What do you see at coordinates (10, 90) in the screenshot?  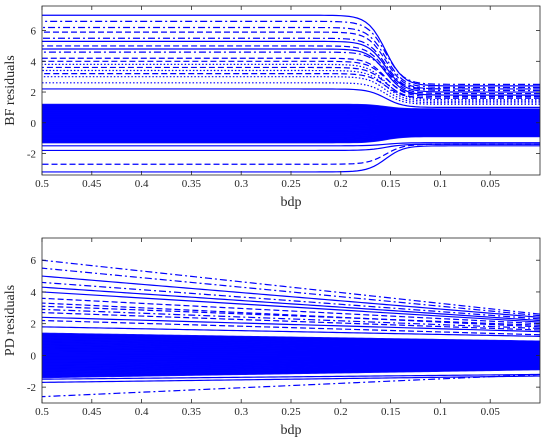 I see `y-axis-label: BF residuals` at bounding box center [10, 90].